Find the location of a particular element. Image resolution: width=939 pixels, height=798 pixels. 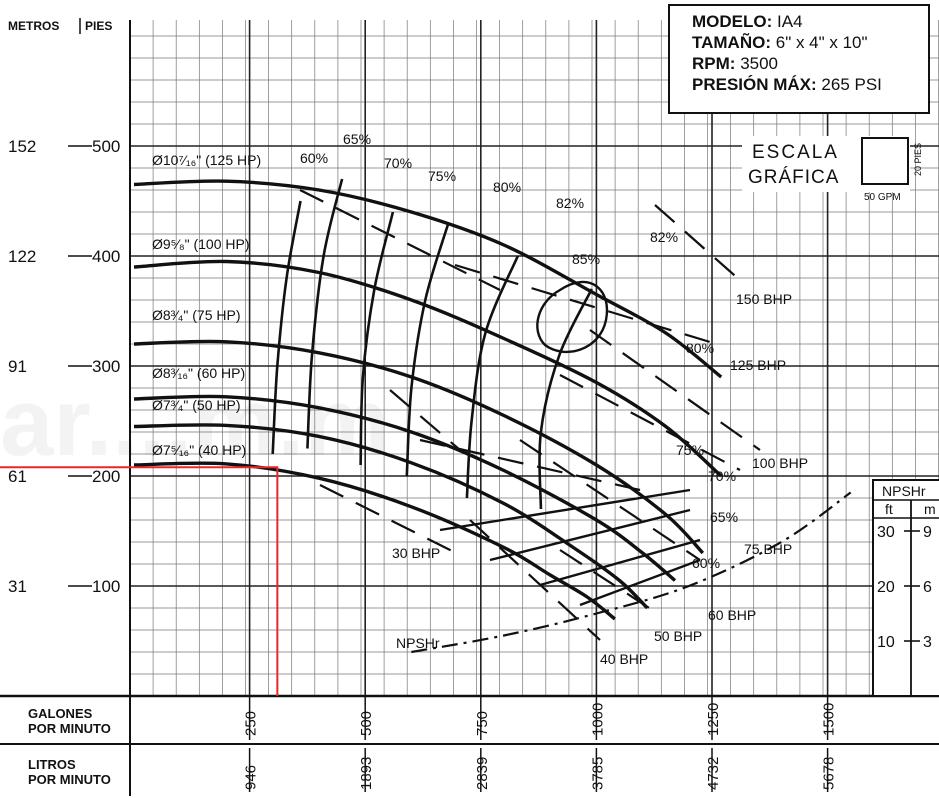

x-tick-lpm: 2839 is located at coordinates (482, 773).